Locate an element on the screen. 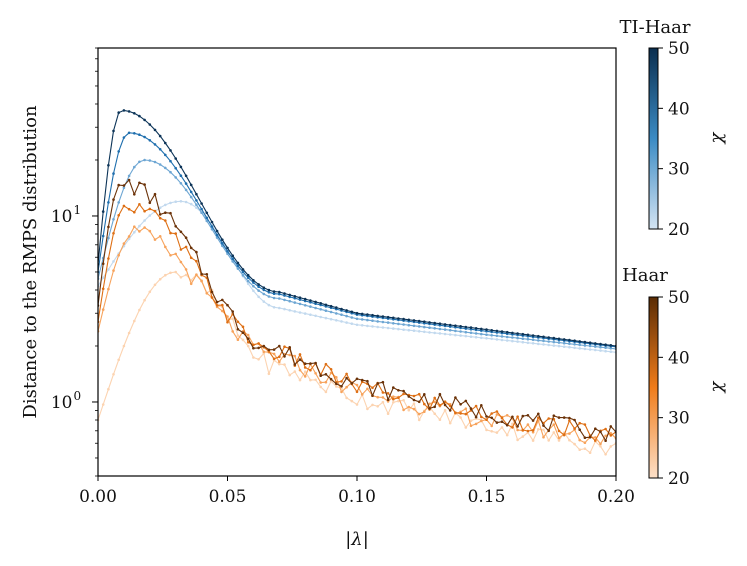 The image size is (747, 566). x-tick-label: 0.15 is located at coordinates (487, 497).